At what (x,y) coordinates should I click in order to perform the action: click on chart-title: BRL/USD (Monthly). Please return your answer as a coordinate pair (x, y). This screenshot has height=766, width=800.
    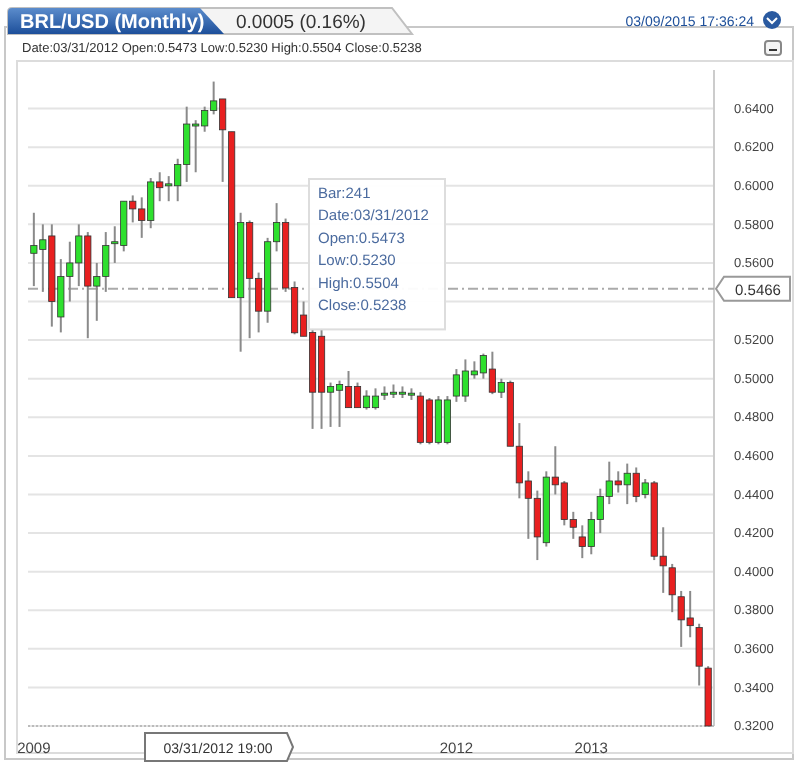
    Looking at the image, I should click on (112, 23).